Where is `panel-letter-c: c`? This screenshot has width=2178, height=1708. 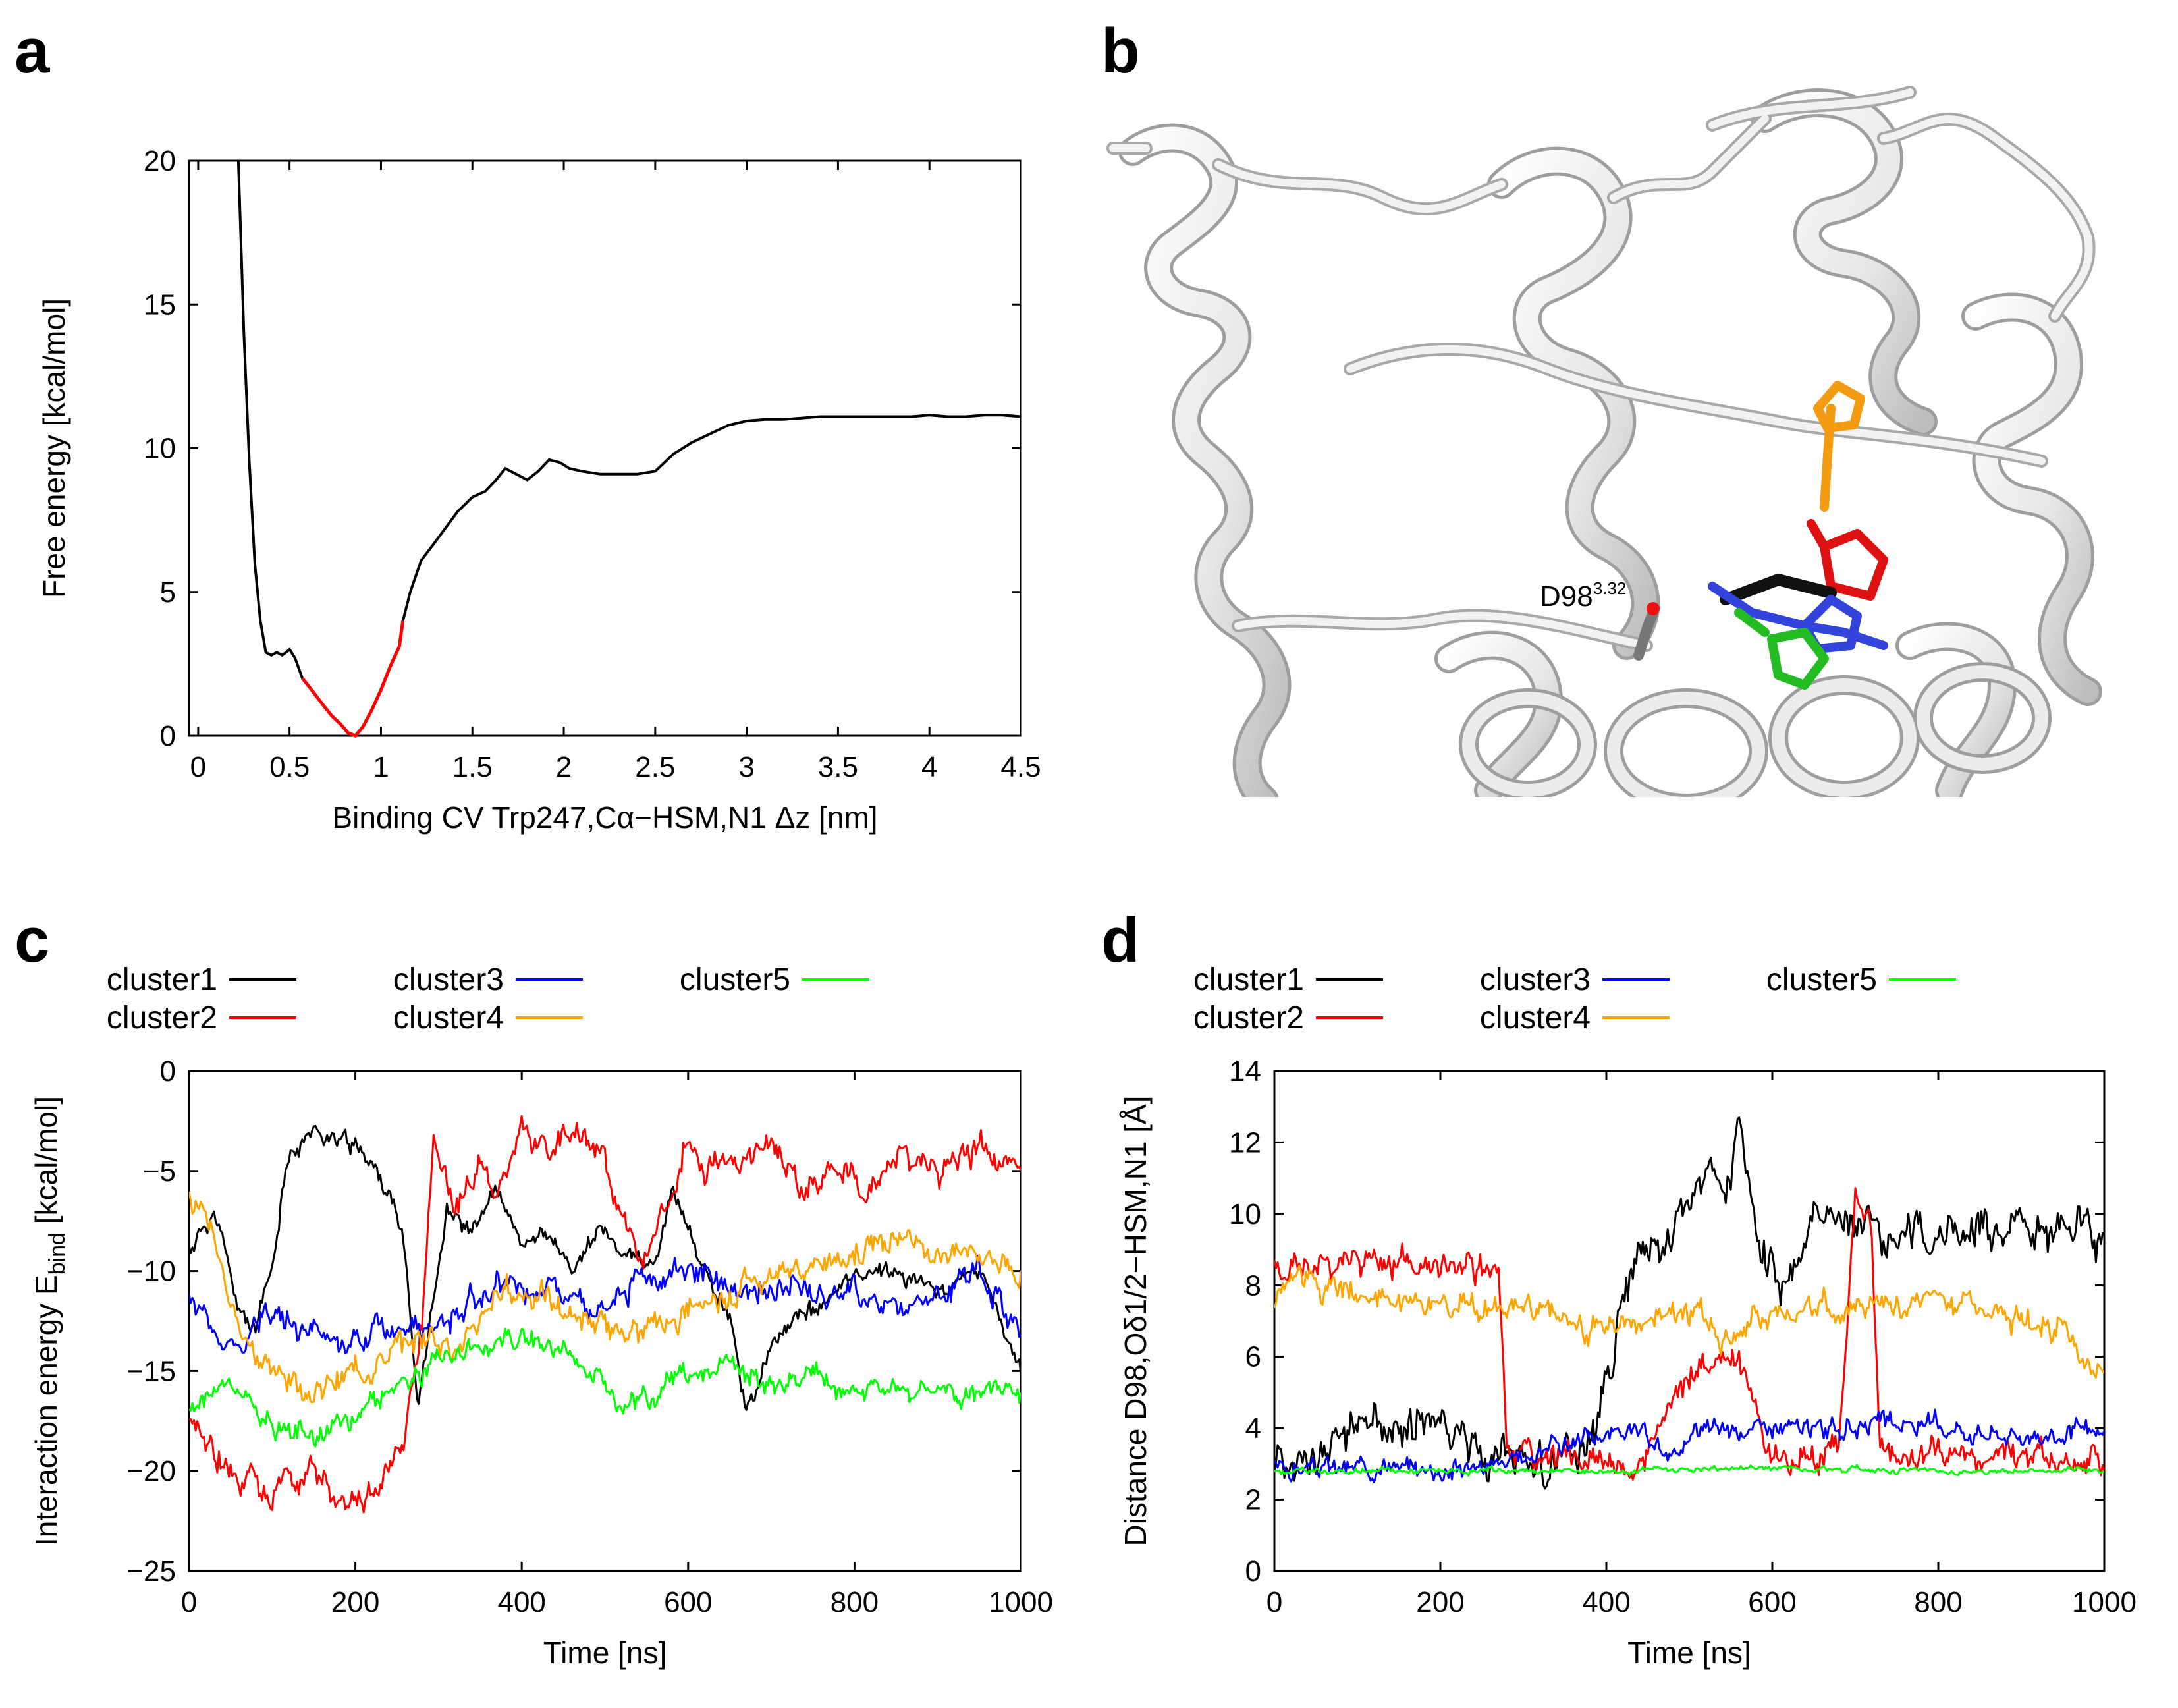
panel-letter-c: c is located at coordinates (31, 940).